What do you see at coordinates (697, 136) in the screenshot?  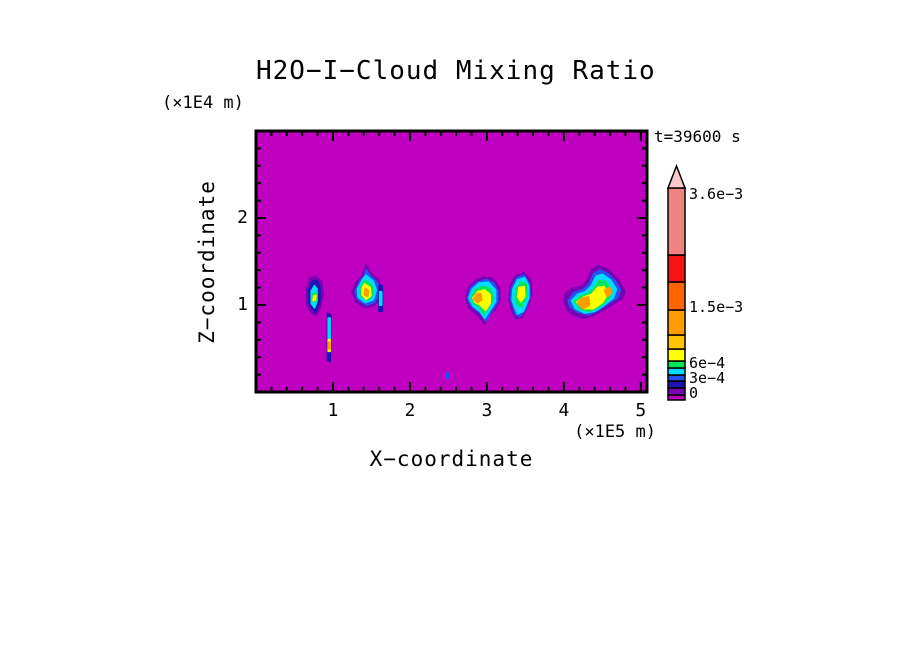 I see `time-label: t=39600 s` at bounding box center [697, 136].